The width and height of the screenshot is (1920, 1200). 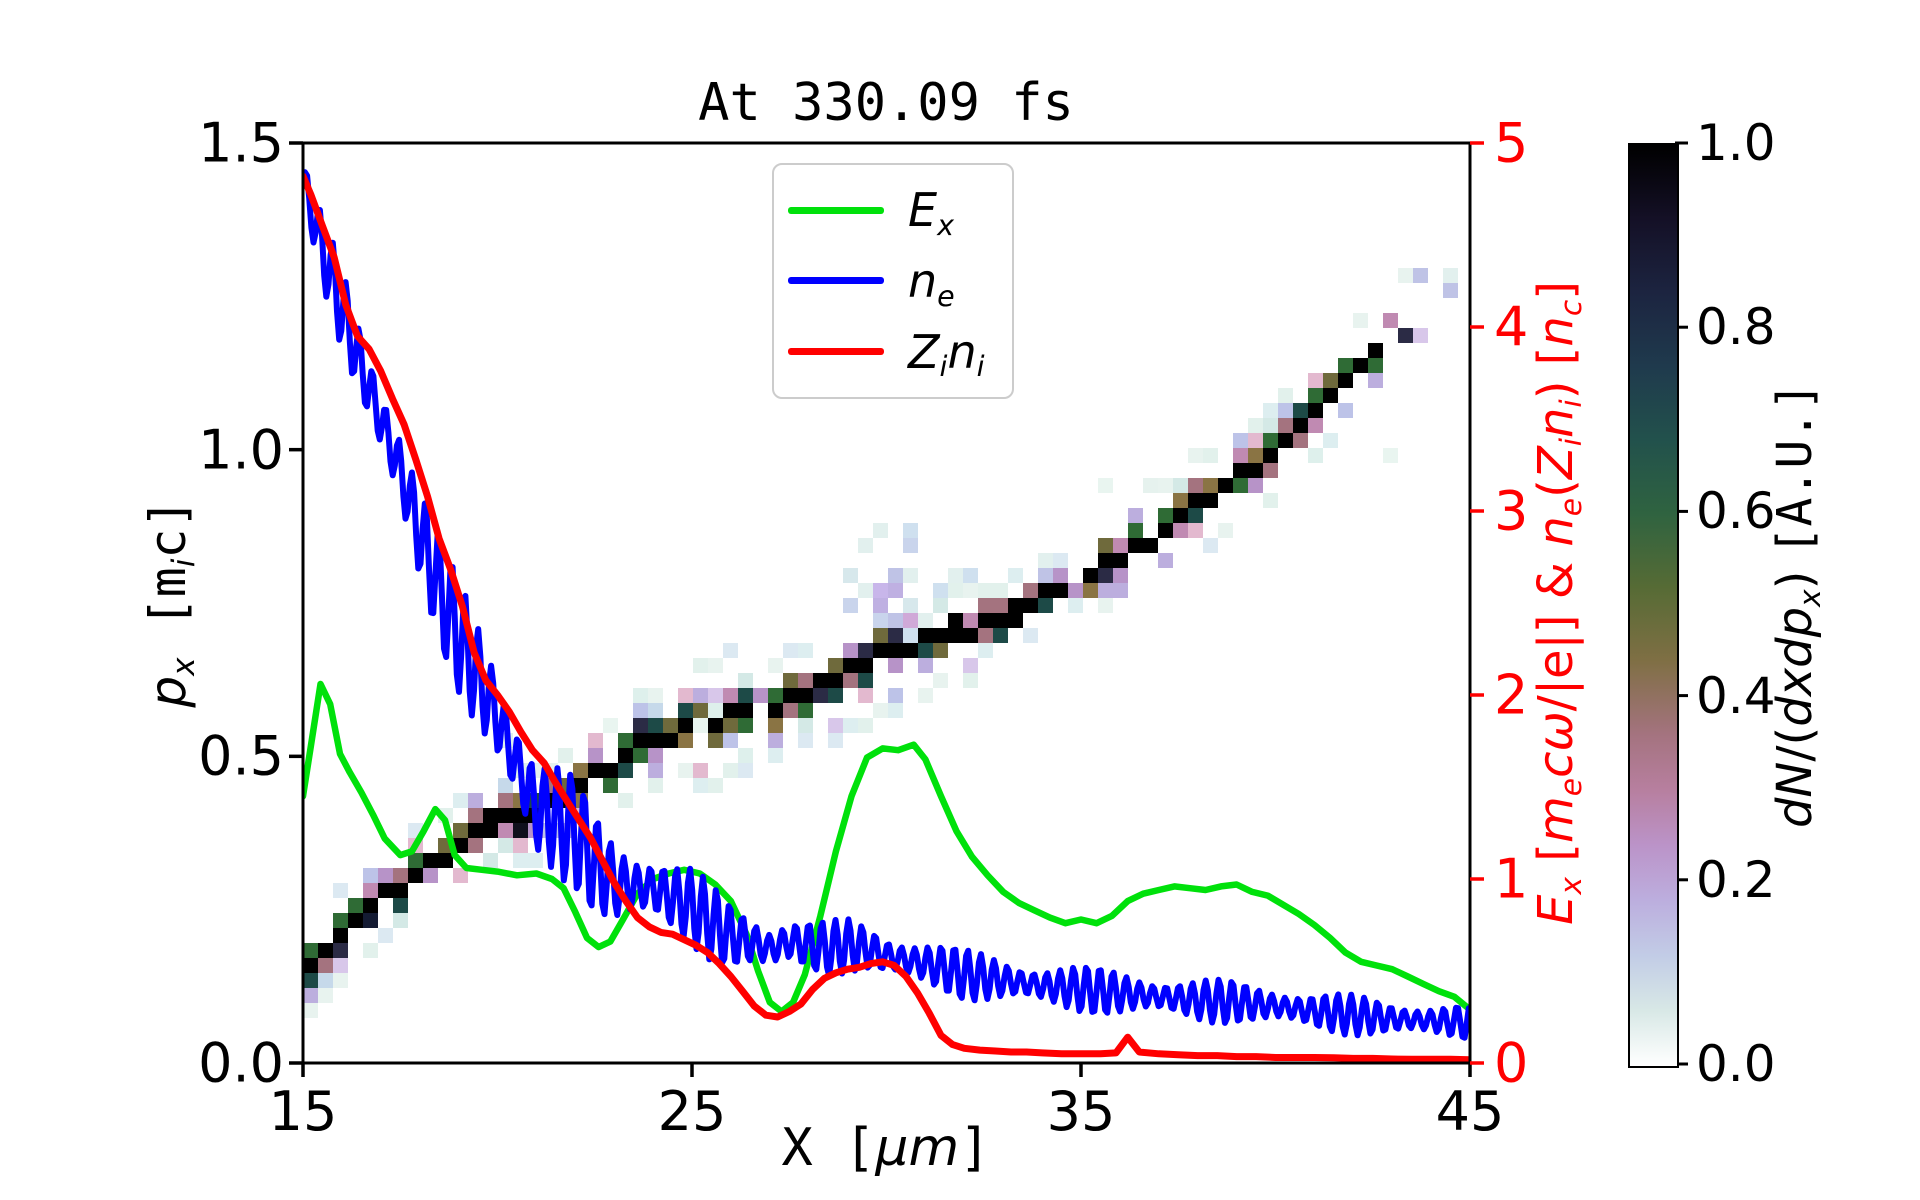 I want to click on label-segment: [m, so click(x=168, y=597).